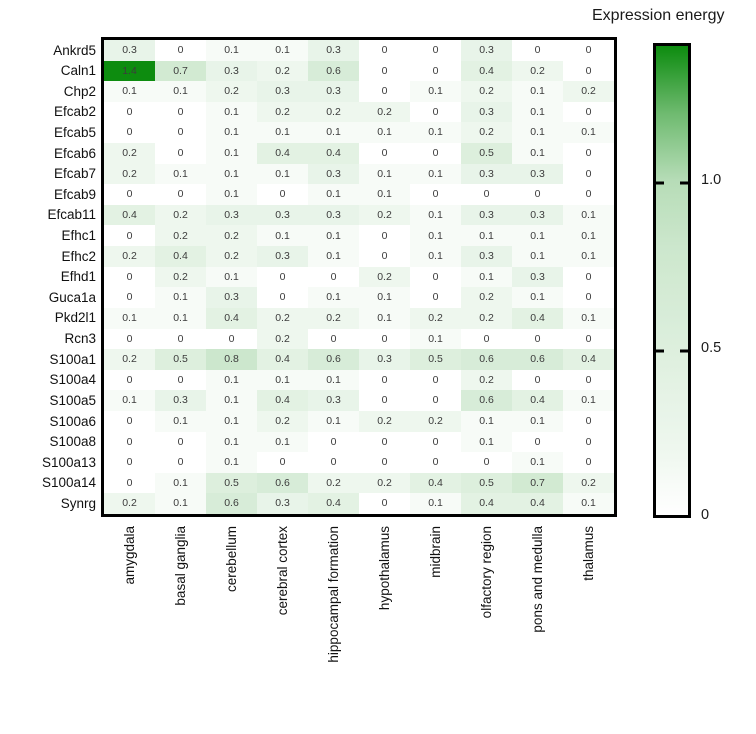 This screenshot has height=734, width=756. I want to click on row-label: Efhc2, so click(78, 256).